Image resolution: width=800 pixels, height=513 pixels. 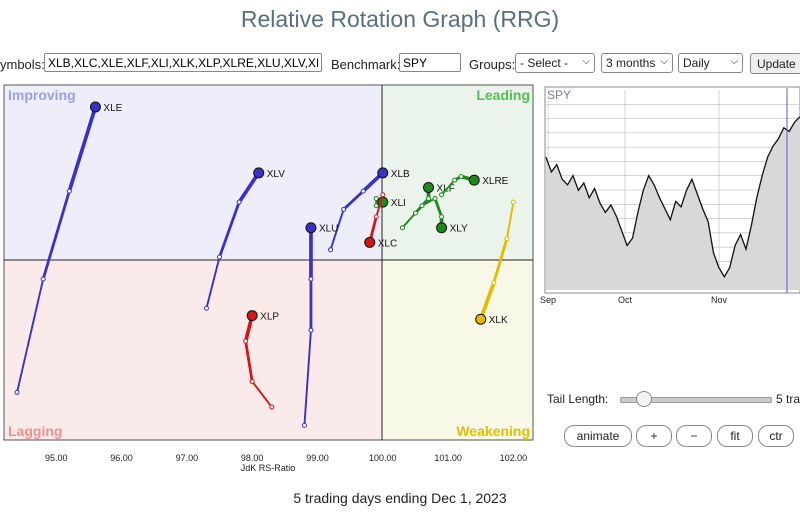 I want to click on tail-xlk: XLK, so click(x=495, y=262).